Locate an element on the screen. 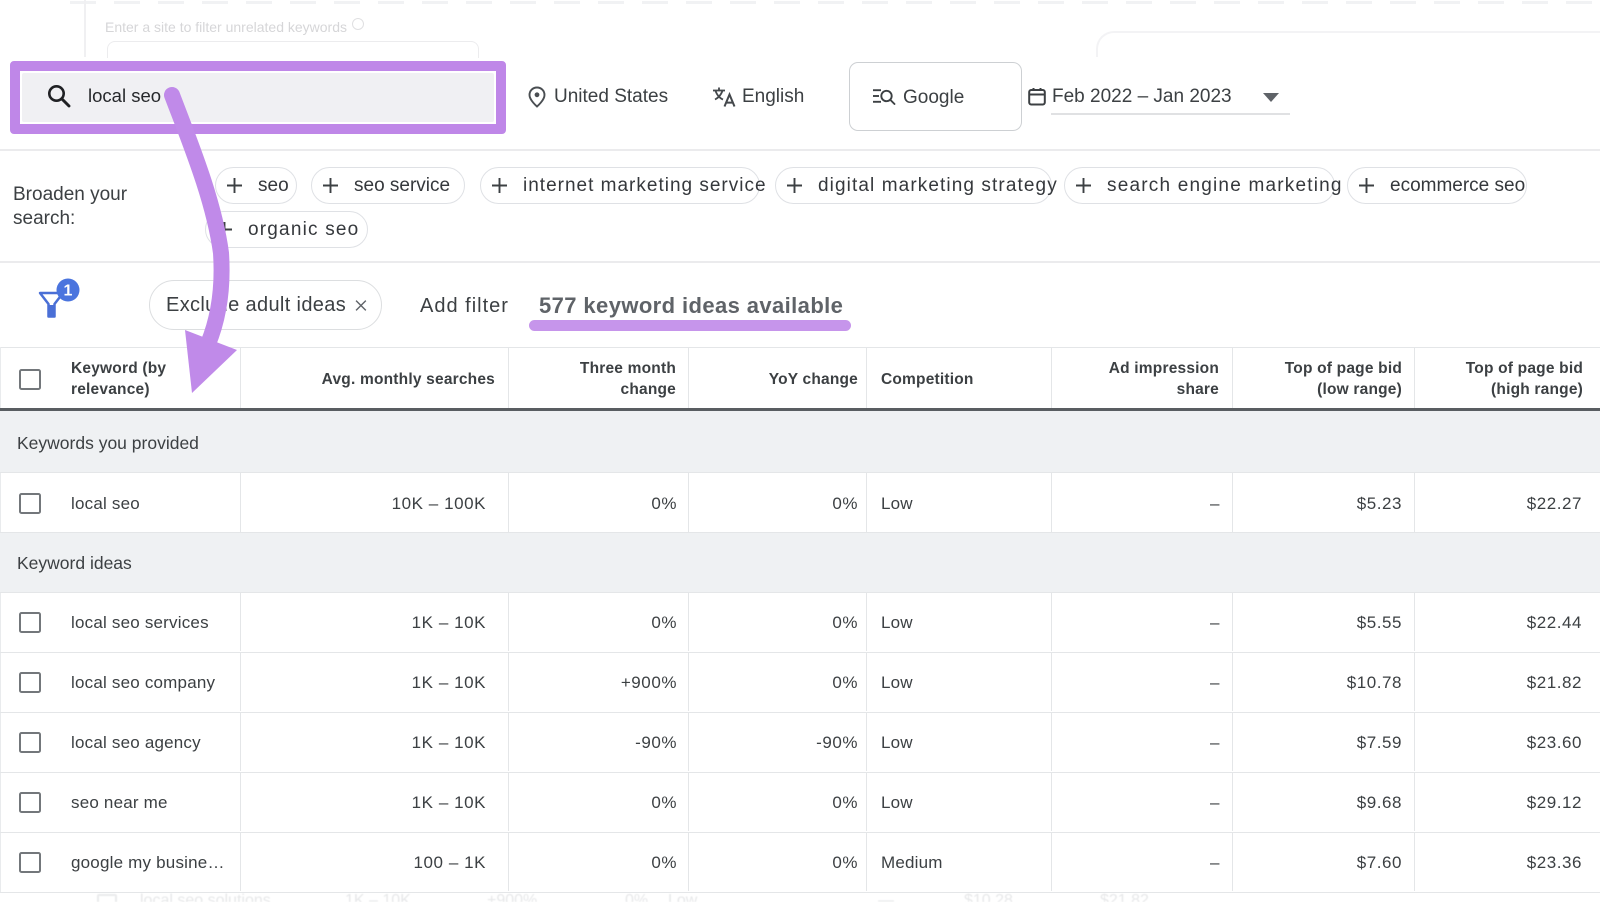  svg-text: 1 is located at coordinates (68, 291).